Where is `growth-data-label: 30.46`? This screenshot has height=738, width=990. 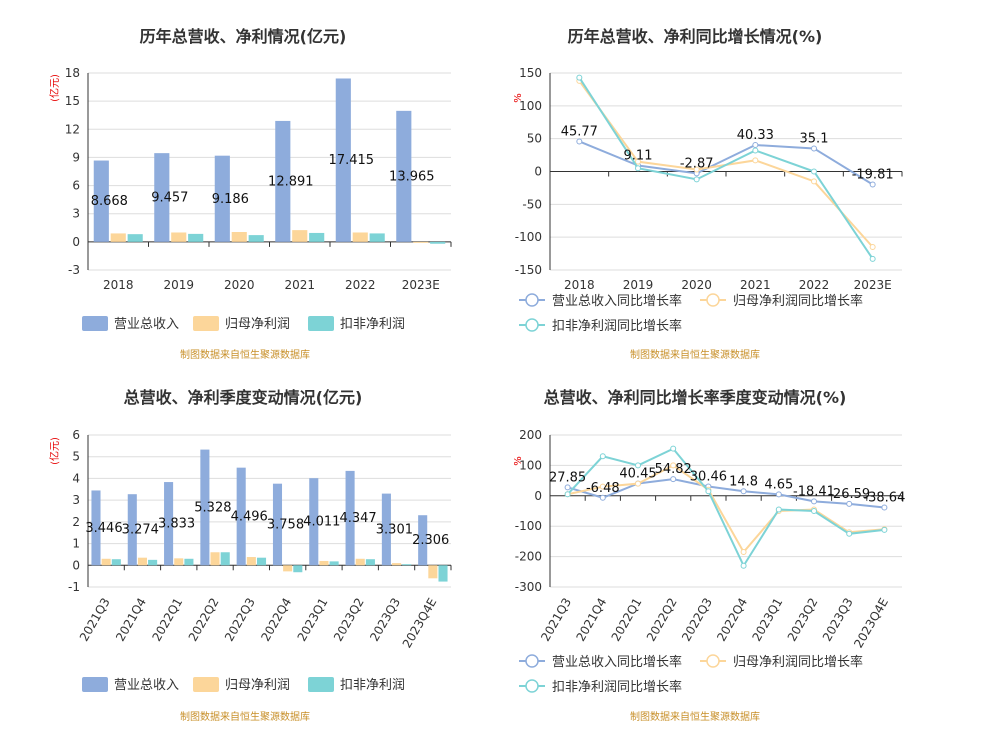
growth-data-label: 30.46 is located at coordinates (708, 477).